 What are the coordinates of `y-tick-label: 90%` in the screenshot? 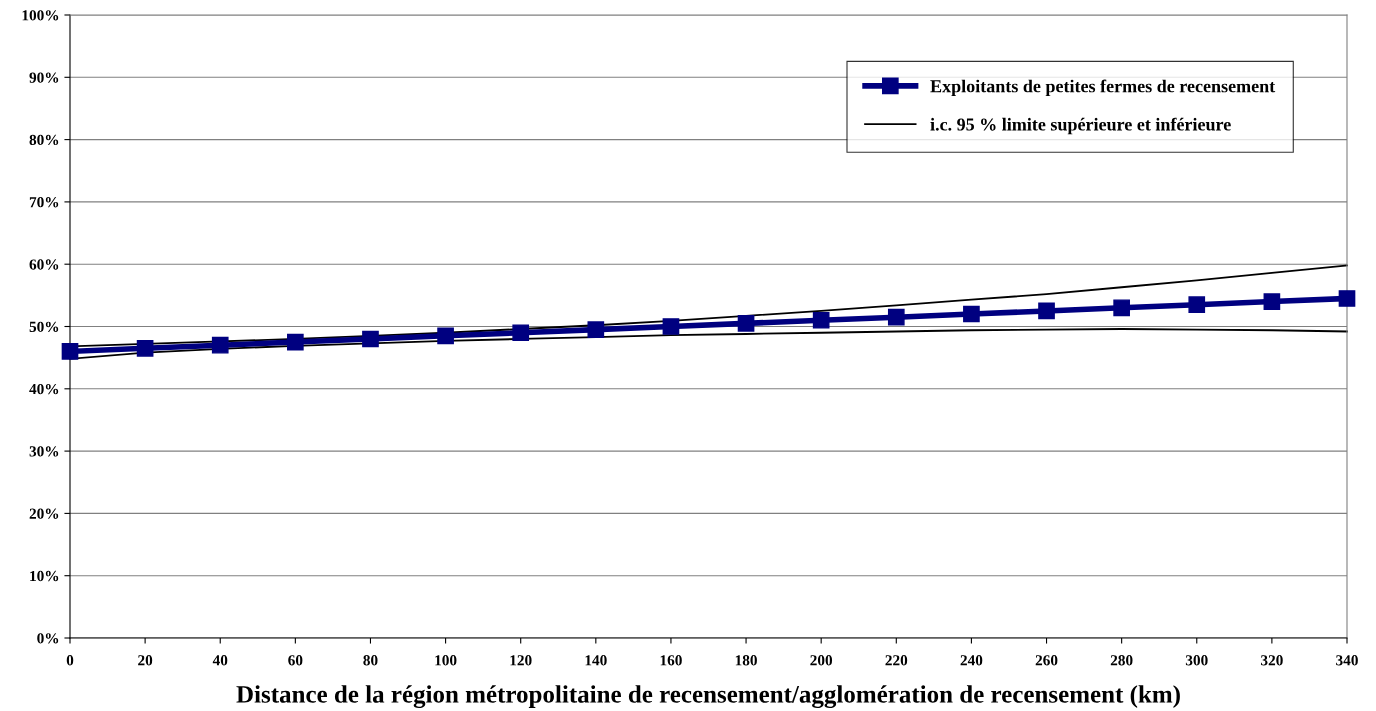 It's located at (44, 77).